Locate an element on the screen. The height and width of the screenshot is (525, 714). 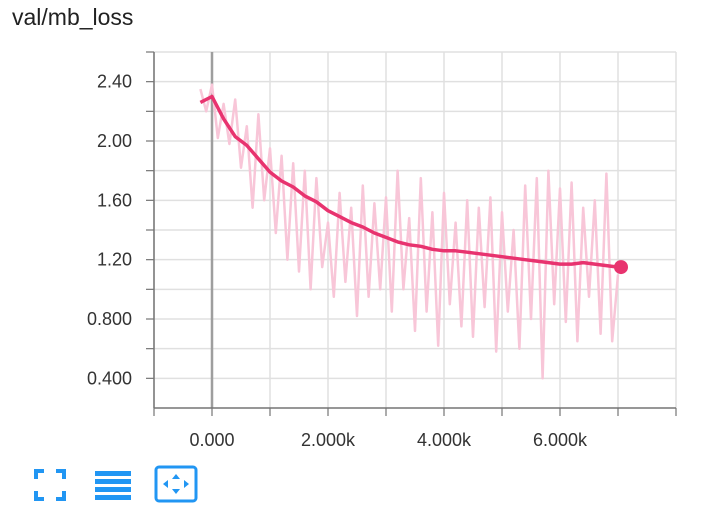
list-icon is located at coordinates (113, 485).